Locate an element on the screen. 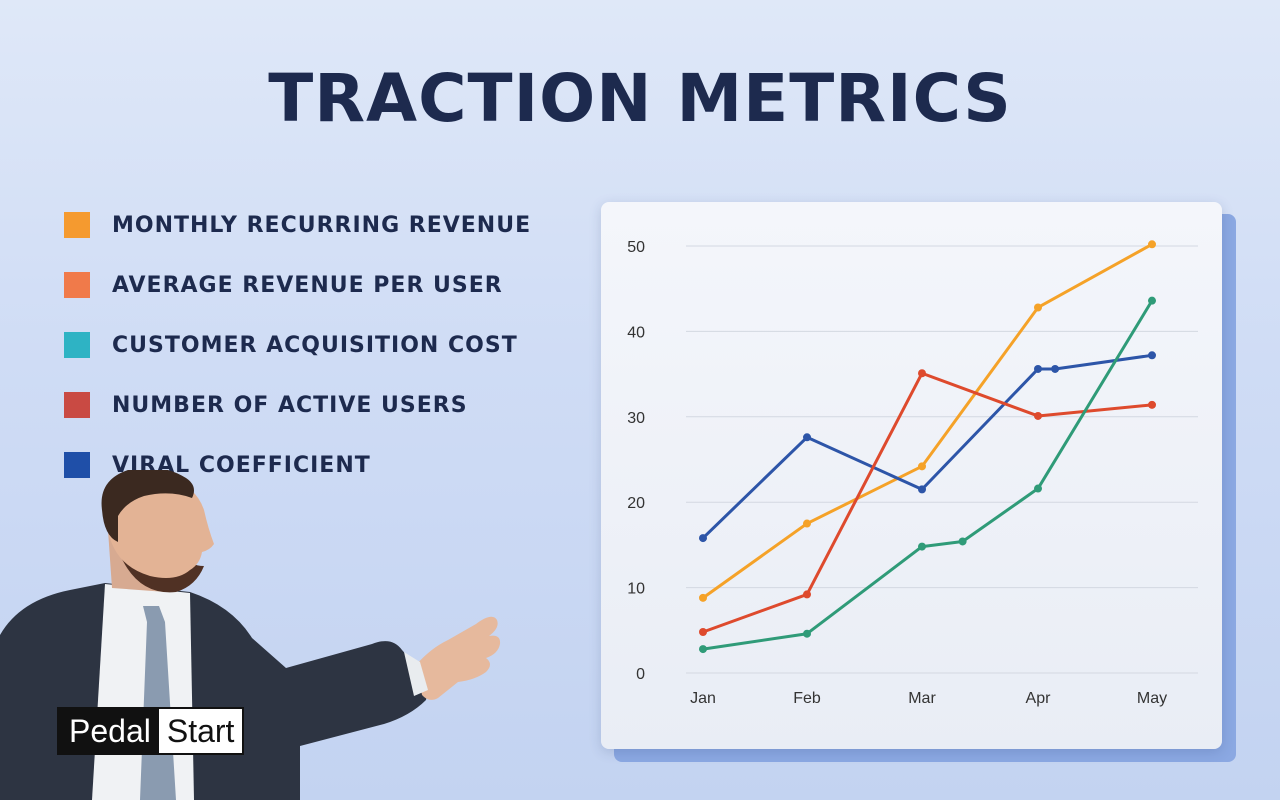 Image resolution: width=1280 pixels, height=800 pixels. presenter-cuff is located at coordinates (416, 674).